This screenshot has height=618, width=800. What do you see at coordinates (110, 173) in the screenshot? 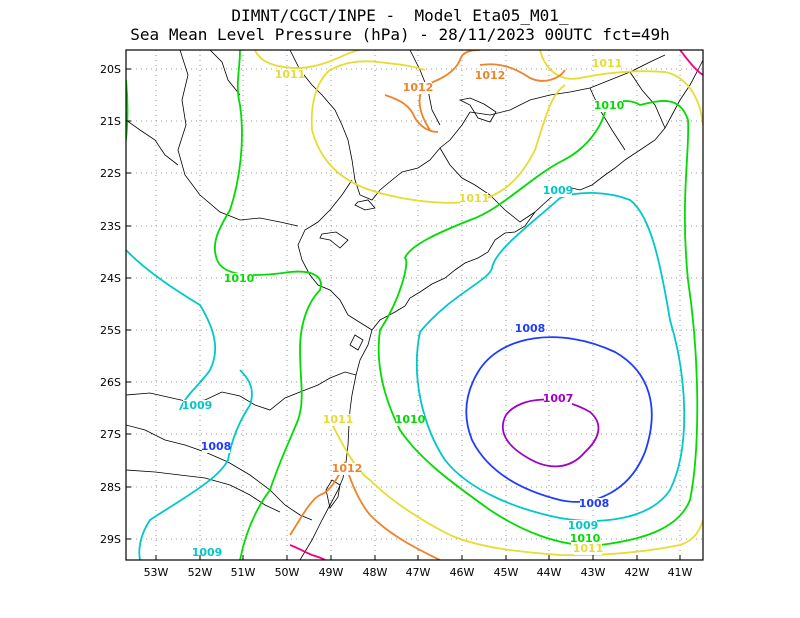
I see `lat-tick-label: 22S` at bounding box center [110, 173].